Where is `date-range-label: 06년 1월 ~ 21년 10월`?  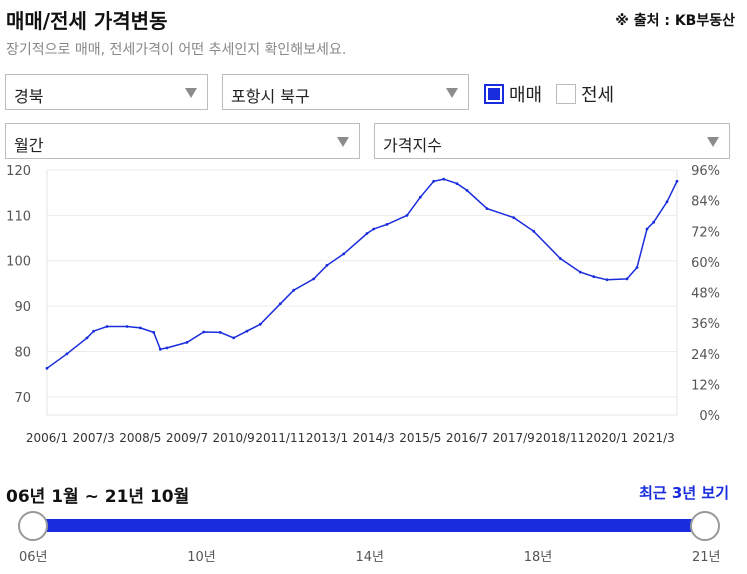
date-range-label: 06년 1월 ~ 21년 10월 is located at coordinates (98, 497).